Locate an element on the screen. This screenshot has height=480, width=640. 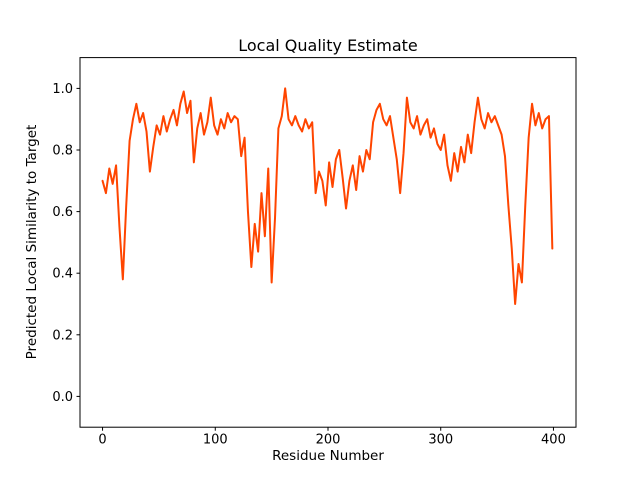
y-tick-label: 0.8 is located at coordinates (62, 151).